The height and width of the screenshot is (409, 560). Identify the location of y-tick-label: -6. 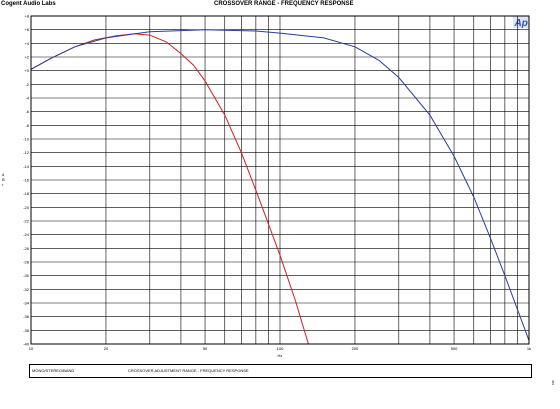
(27, 111).